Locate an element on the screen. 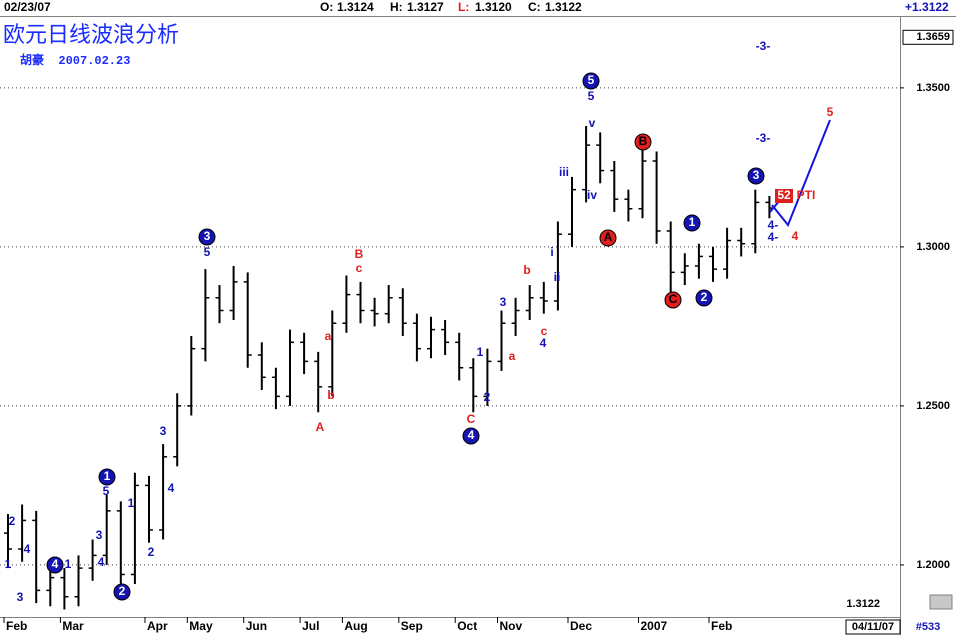 The width and height of the screenshot is (956, 640). last-price-label: 1.3122 is located at coordinates (863, 604).